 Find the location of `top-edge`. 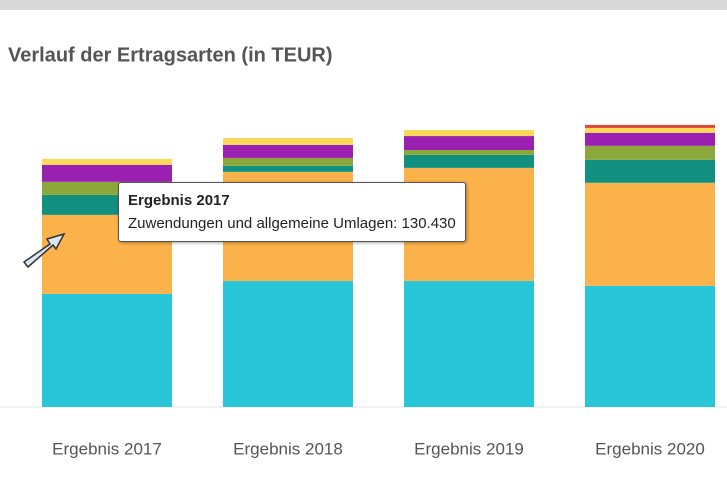

top-edge is located at coordinates (363, 5).